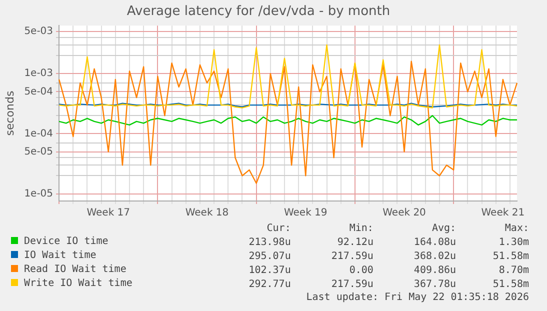  Describe the element at coordinates (258, 12) in the screenshot. I see `chart-title: Average latency for /dev/vda - by month` at that location.